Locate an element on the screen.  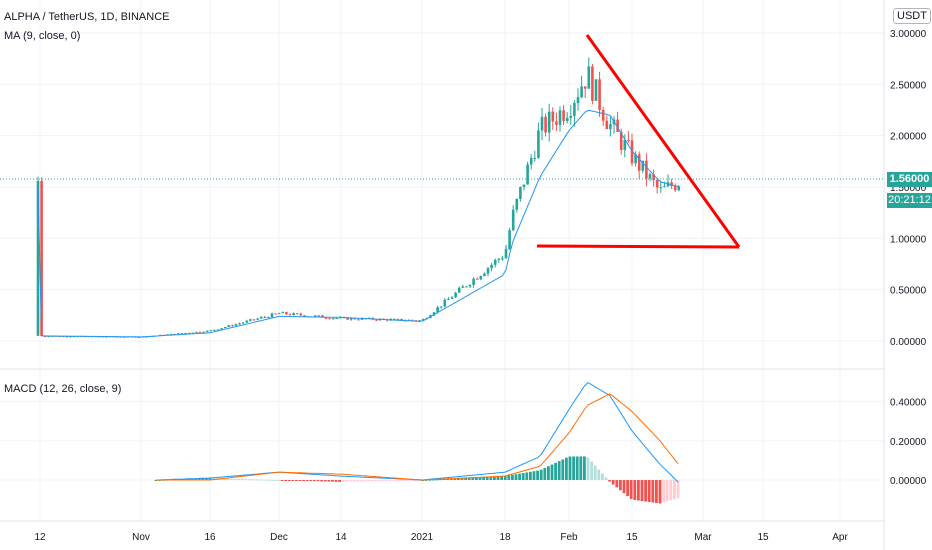
macd-axis: 0.40000 0.20000 0.00000 is located at coordinates (908, 442).